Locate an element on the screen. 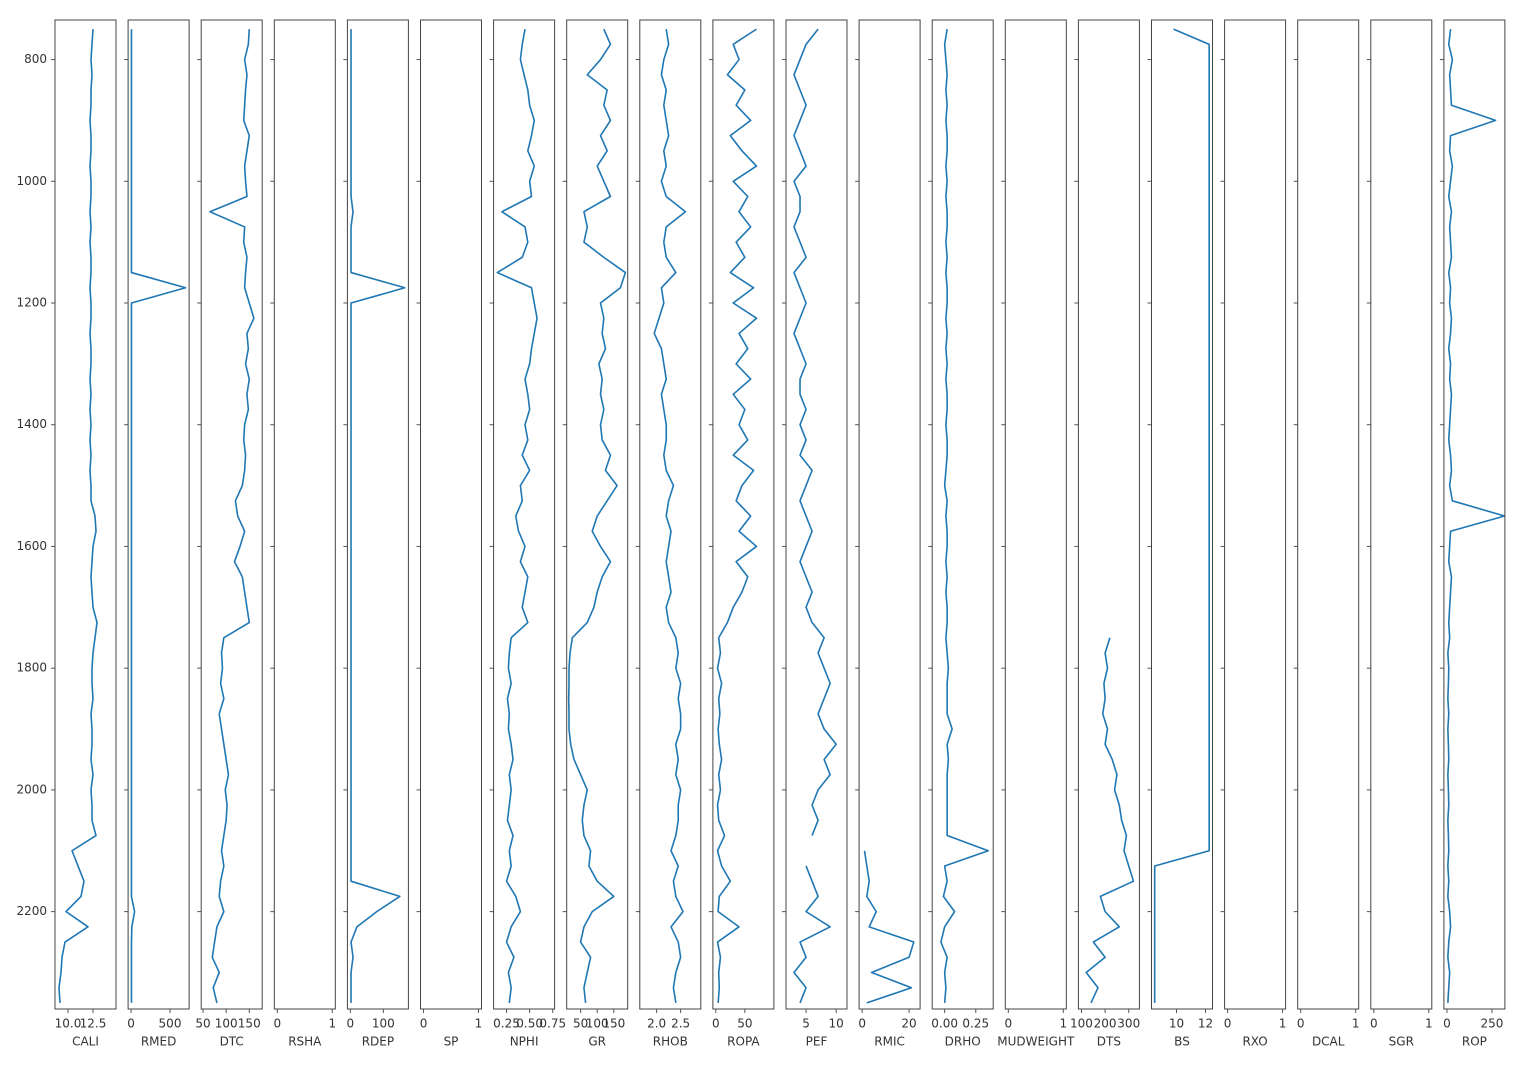 The image size is (1518, 1066). y-tick-label: 1200 is located at coordinates (31, 303).